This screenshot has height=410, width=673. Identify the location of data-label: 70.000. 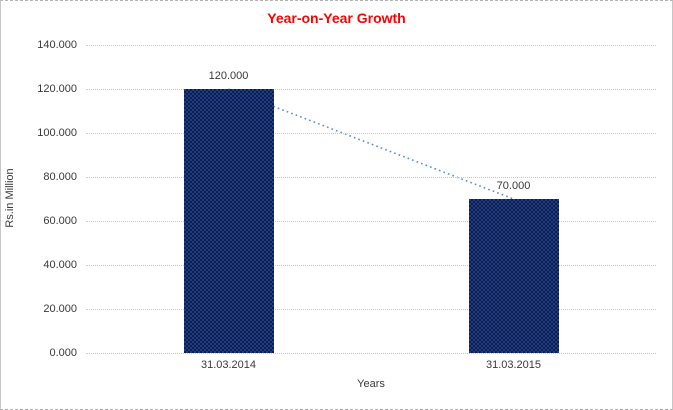
(513, 186).